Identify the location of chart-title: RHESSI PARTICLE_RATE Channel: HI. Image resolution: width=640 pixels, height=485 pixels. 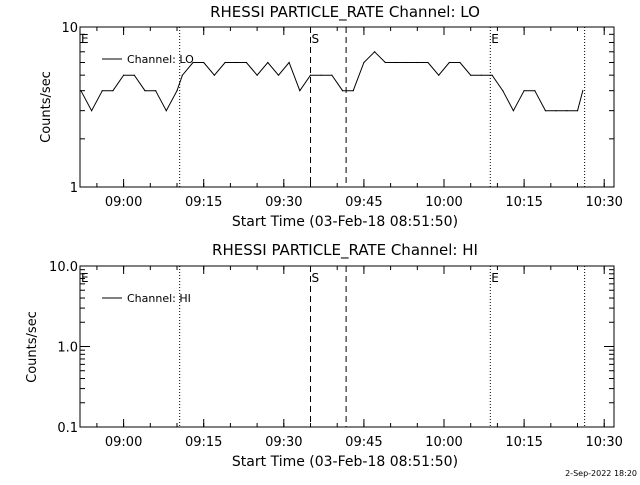
(345, 250).